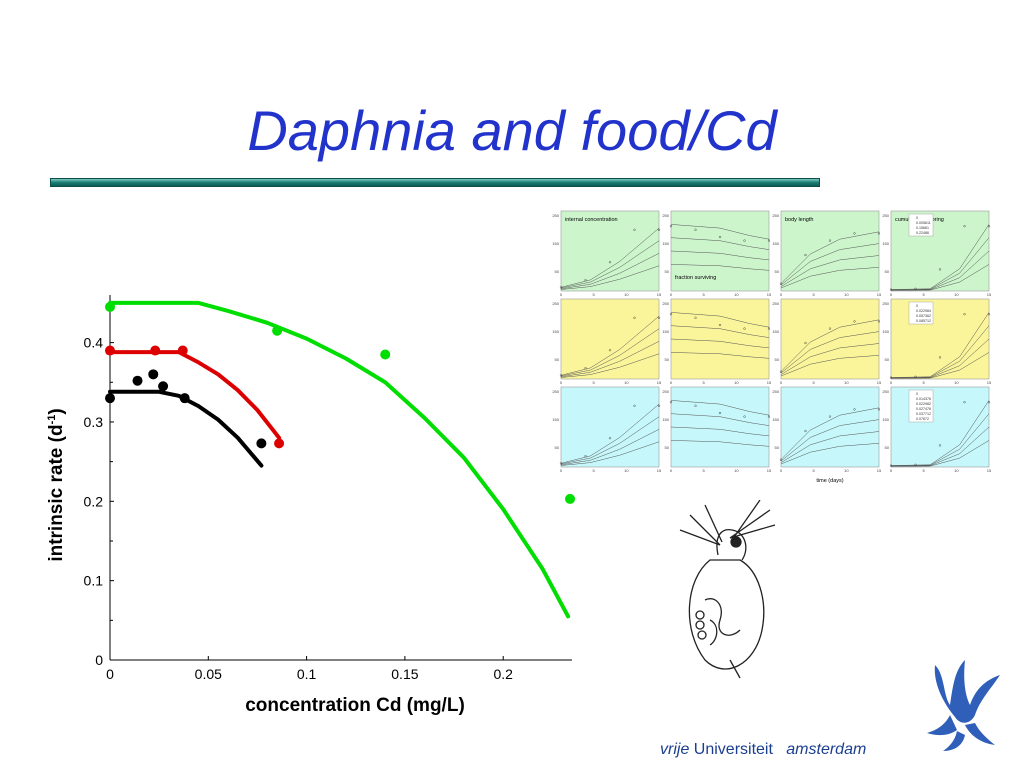 This screenshot has width=1024, height=768. What do you see at coordinates (355, 705) in the screenshot?
I see `x-axis-label: concentration Cd (mg/L)` at bounding box center [355, 705].